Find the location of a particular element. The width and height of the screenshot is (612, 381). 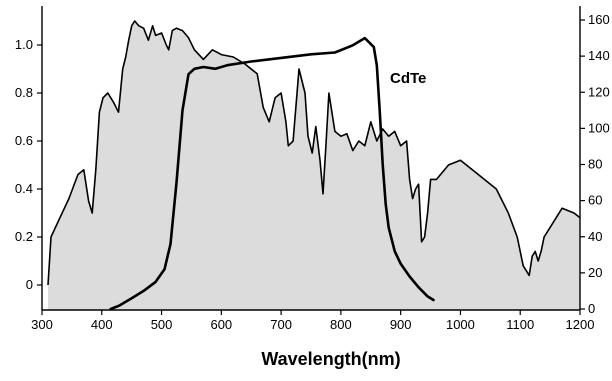

y-right-tick-label: 120 is located at coordinates (599, 91).